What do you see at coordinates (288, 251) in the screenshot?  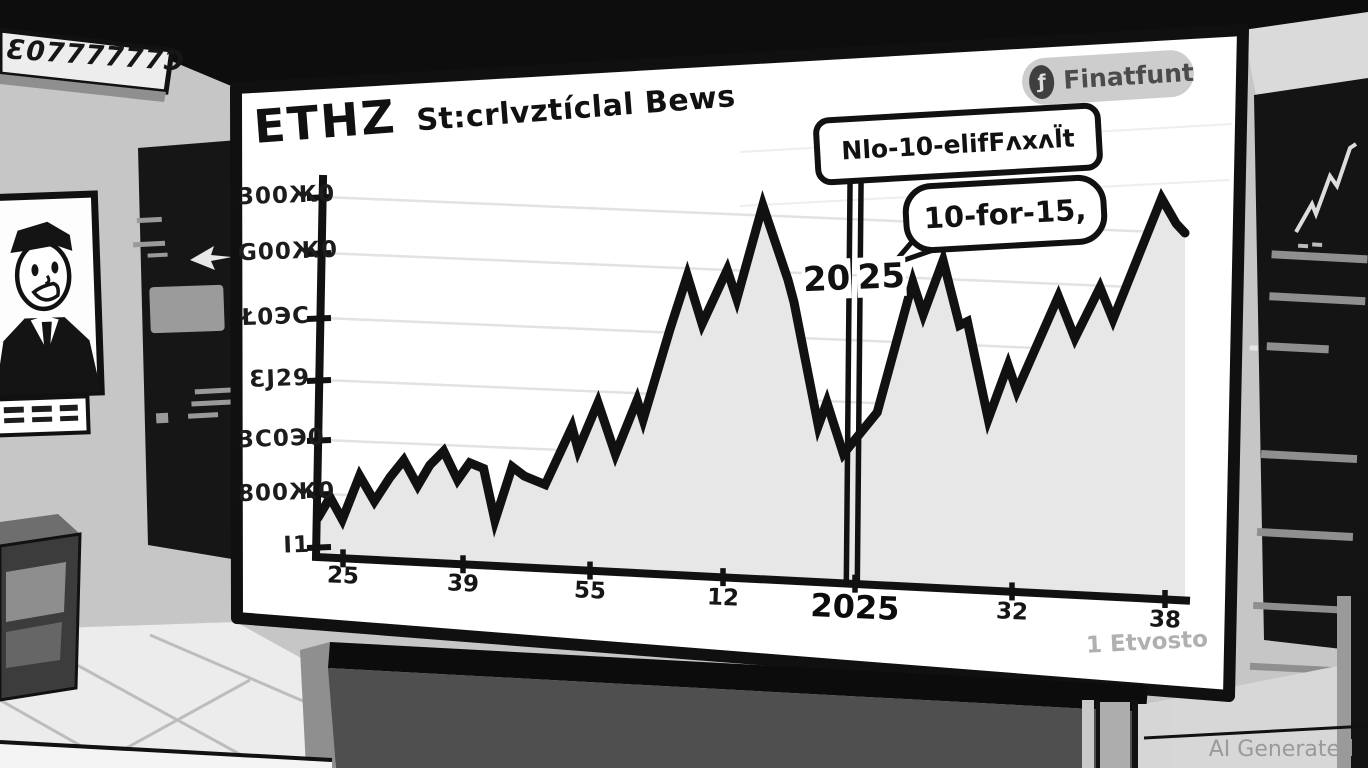 I see `y-tick-label: G00Ж0` at bounding box center [288, 251].